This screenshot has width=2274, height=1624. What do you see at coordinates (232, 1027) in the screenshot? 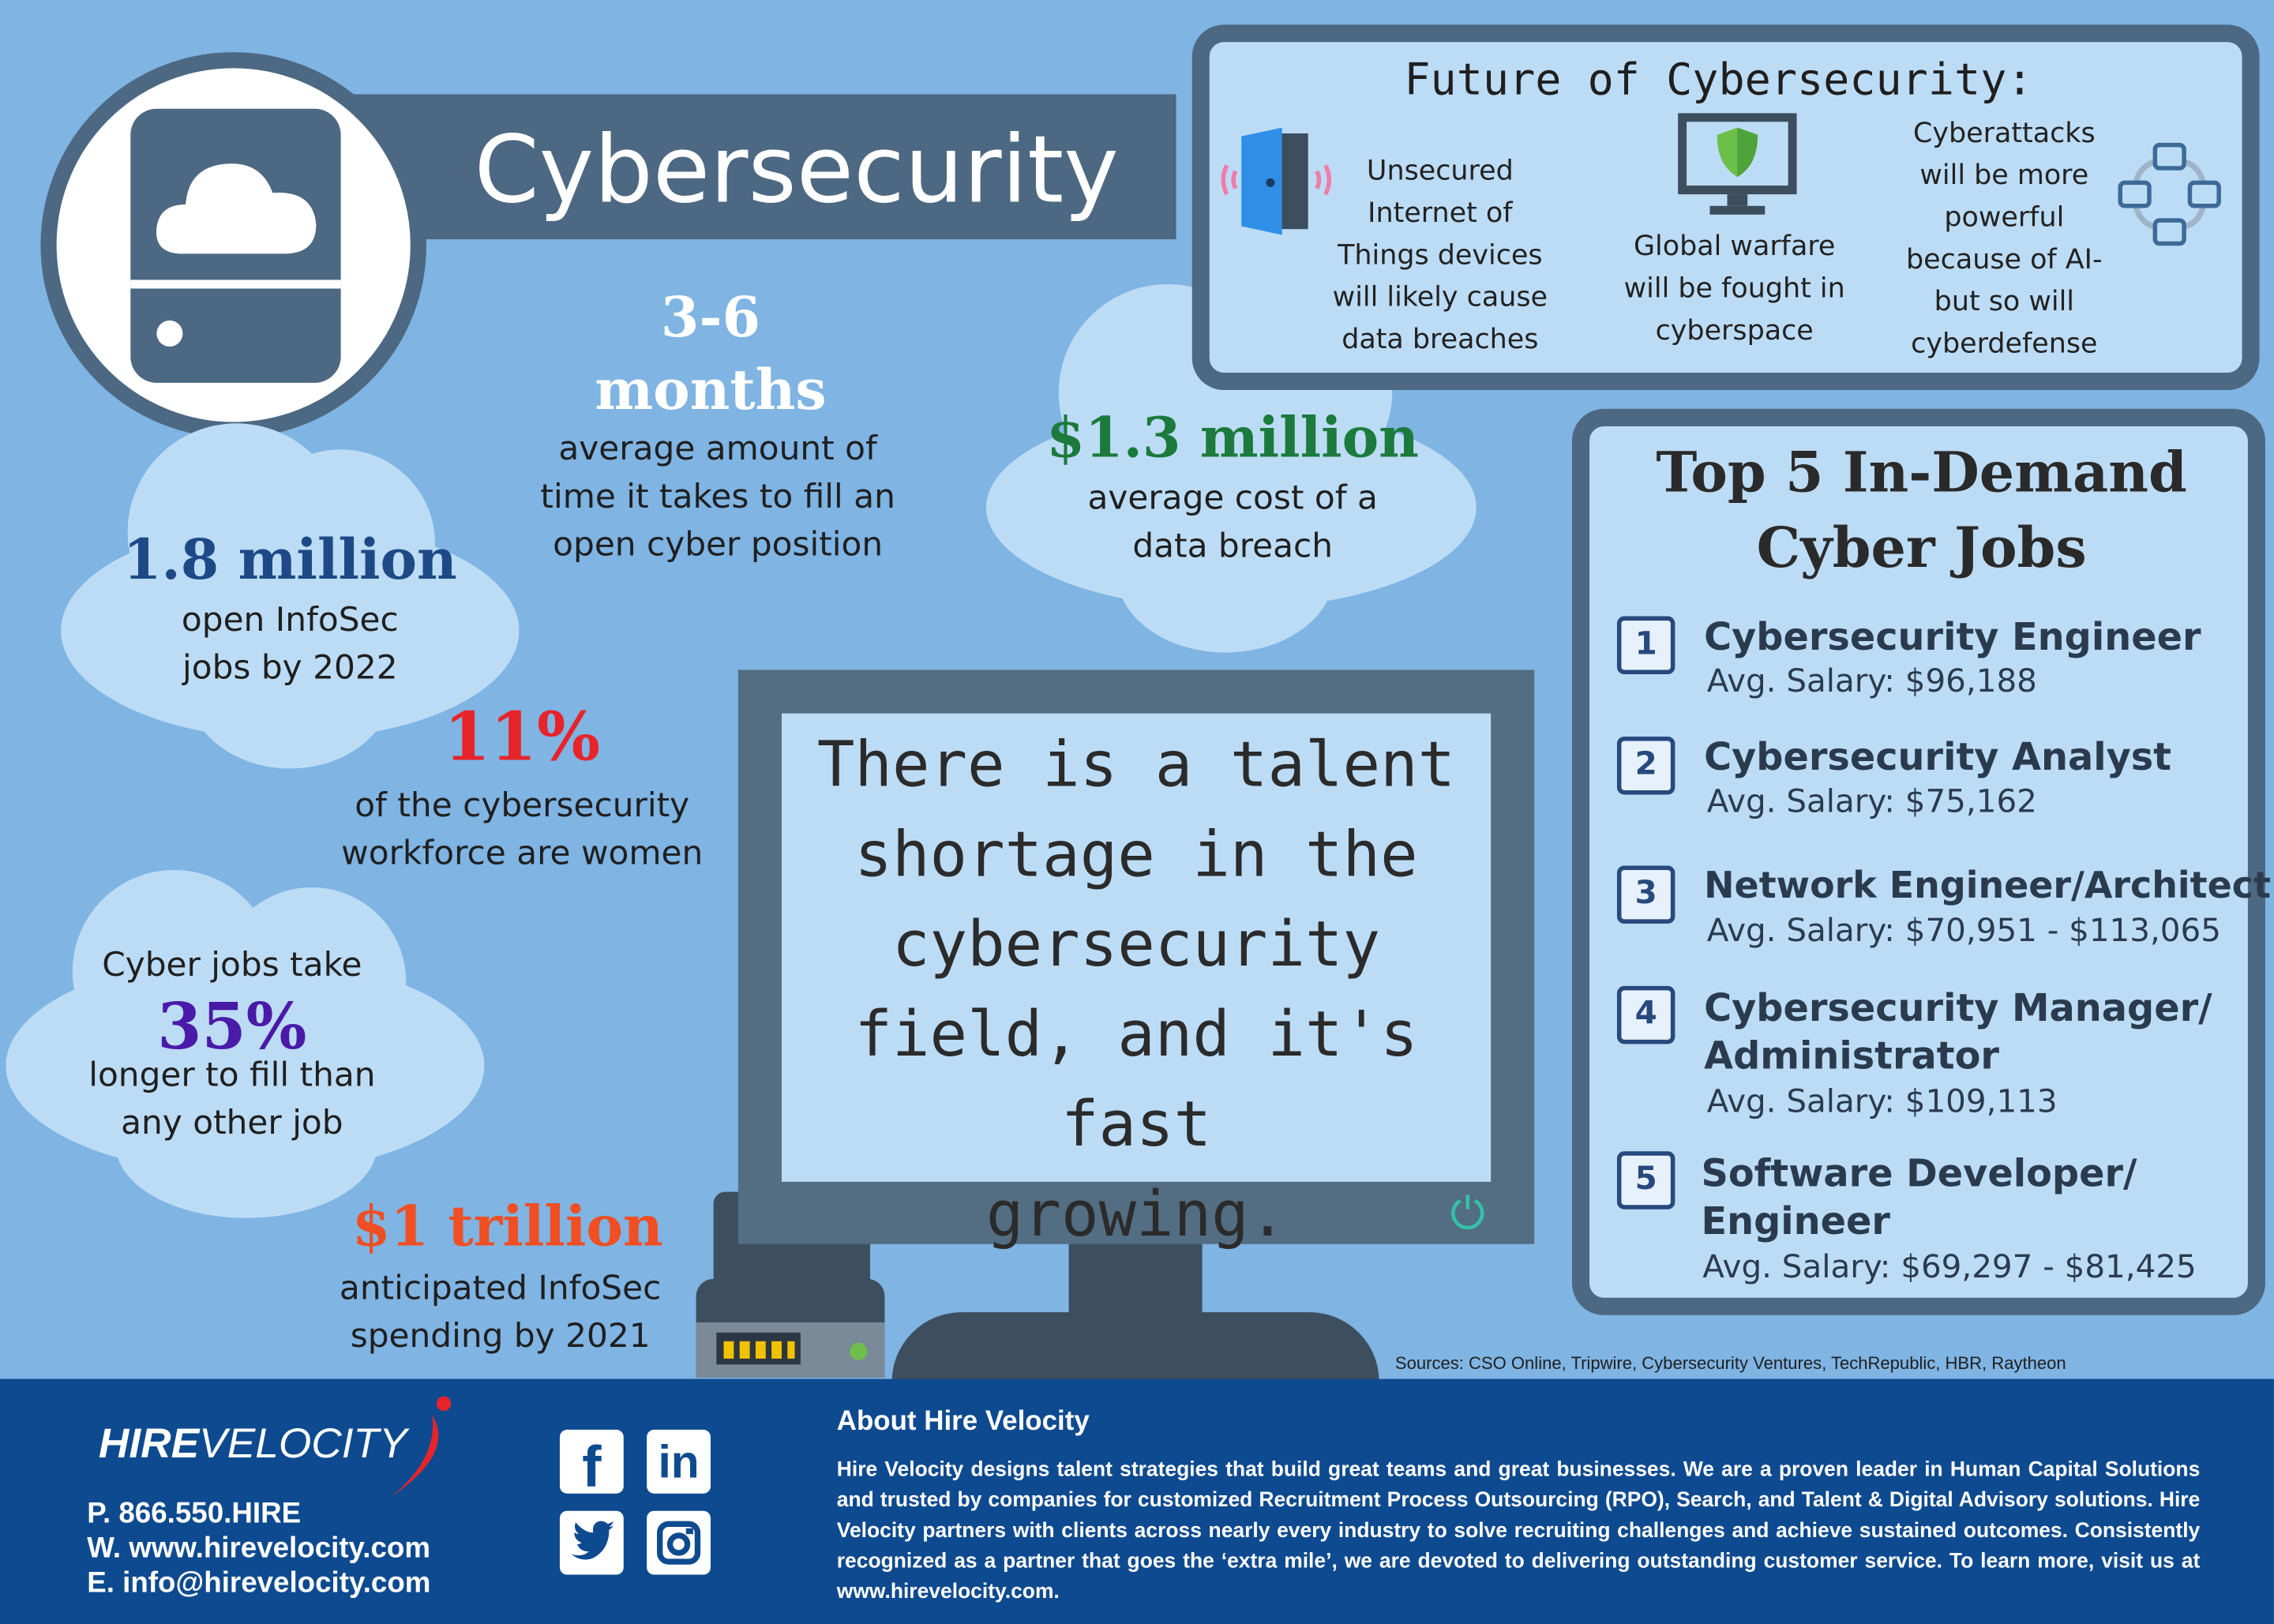
I see `longer-value: 35%` at bounding box center [232, 1027].